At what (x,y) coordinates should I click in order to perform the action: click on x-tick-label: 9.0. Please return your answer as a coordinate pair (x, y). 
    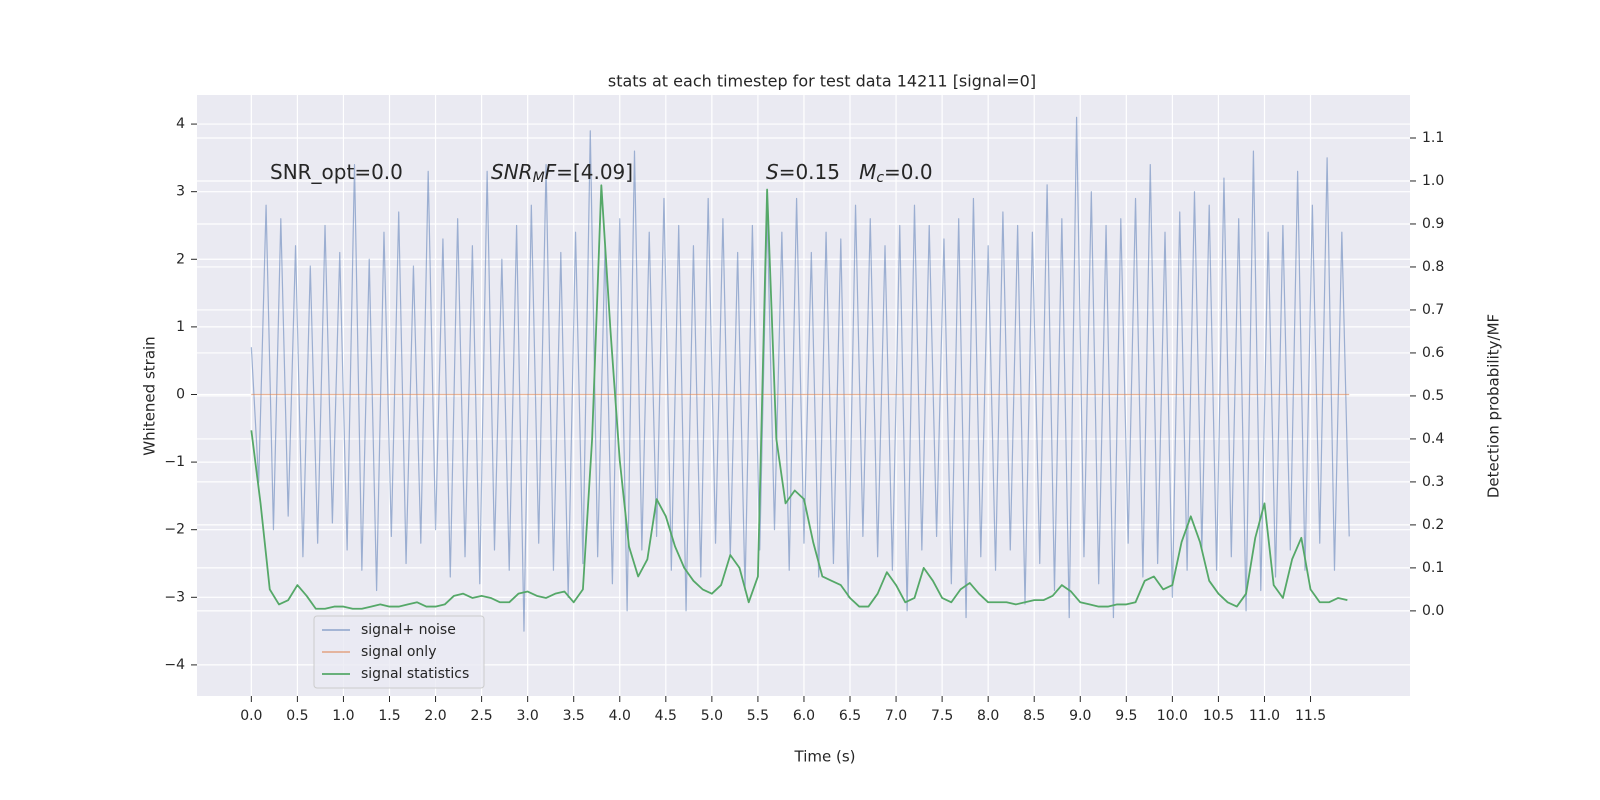
    Looking at the image, I should click on (1080, 716).